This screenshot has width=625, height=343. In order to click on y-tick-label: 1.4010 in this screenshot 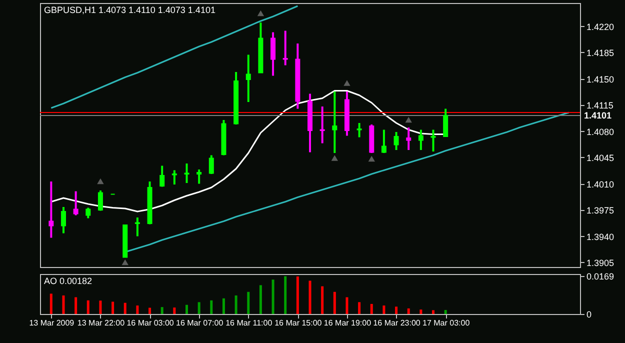, I will do `click(600, 184)`.